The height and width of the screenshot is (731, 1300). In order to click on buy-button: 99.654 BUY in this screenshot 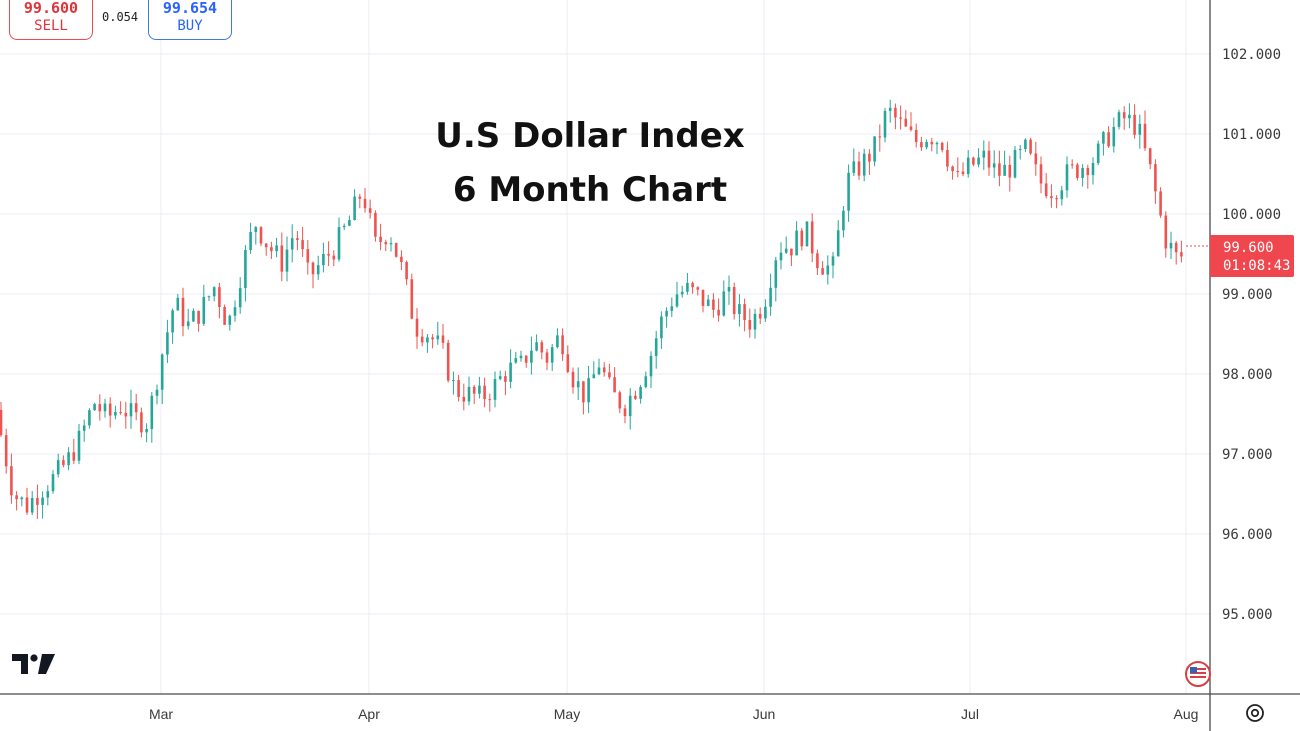, I will do `click(190, 20)`.